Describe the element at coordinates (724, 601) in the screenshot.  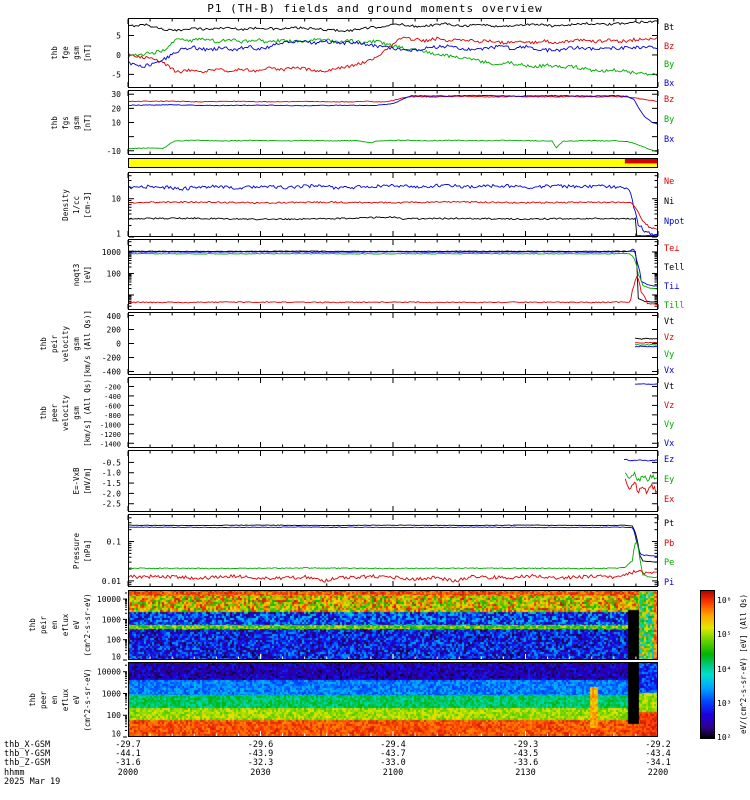
I see `colorbar-tick-label: 10⁶` at that location.